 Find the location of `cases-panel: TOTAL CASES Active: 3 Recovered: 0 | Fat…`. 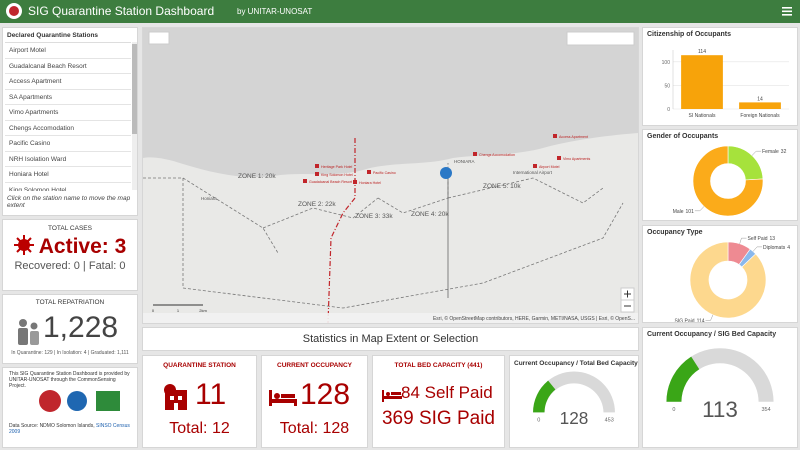

cases-panel: TOTAL CASES Active: 3 Recovered: 0 | Fat… is located at coordinates (70, 255).